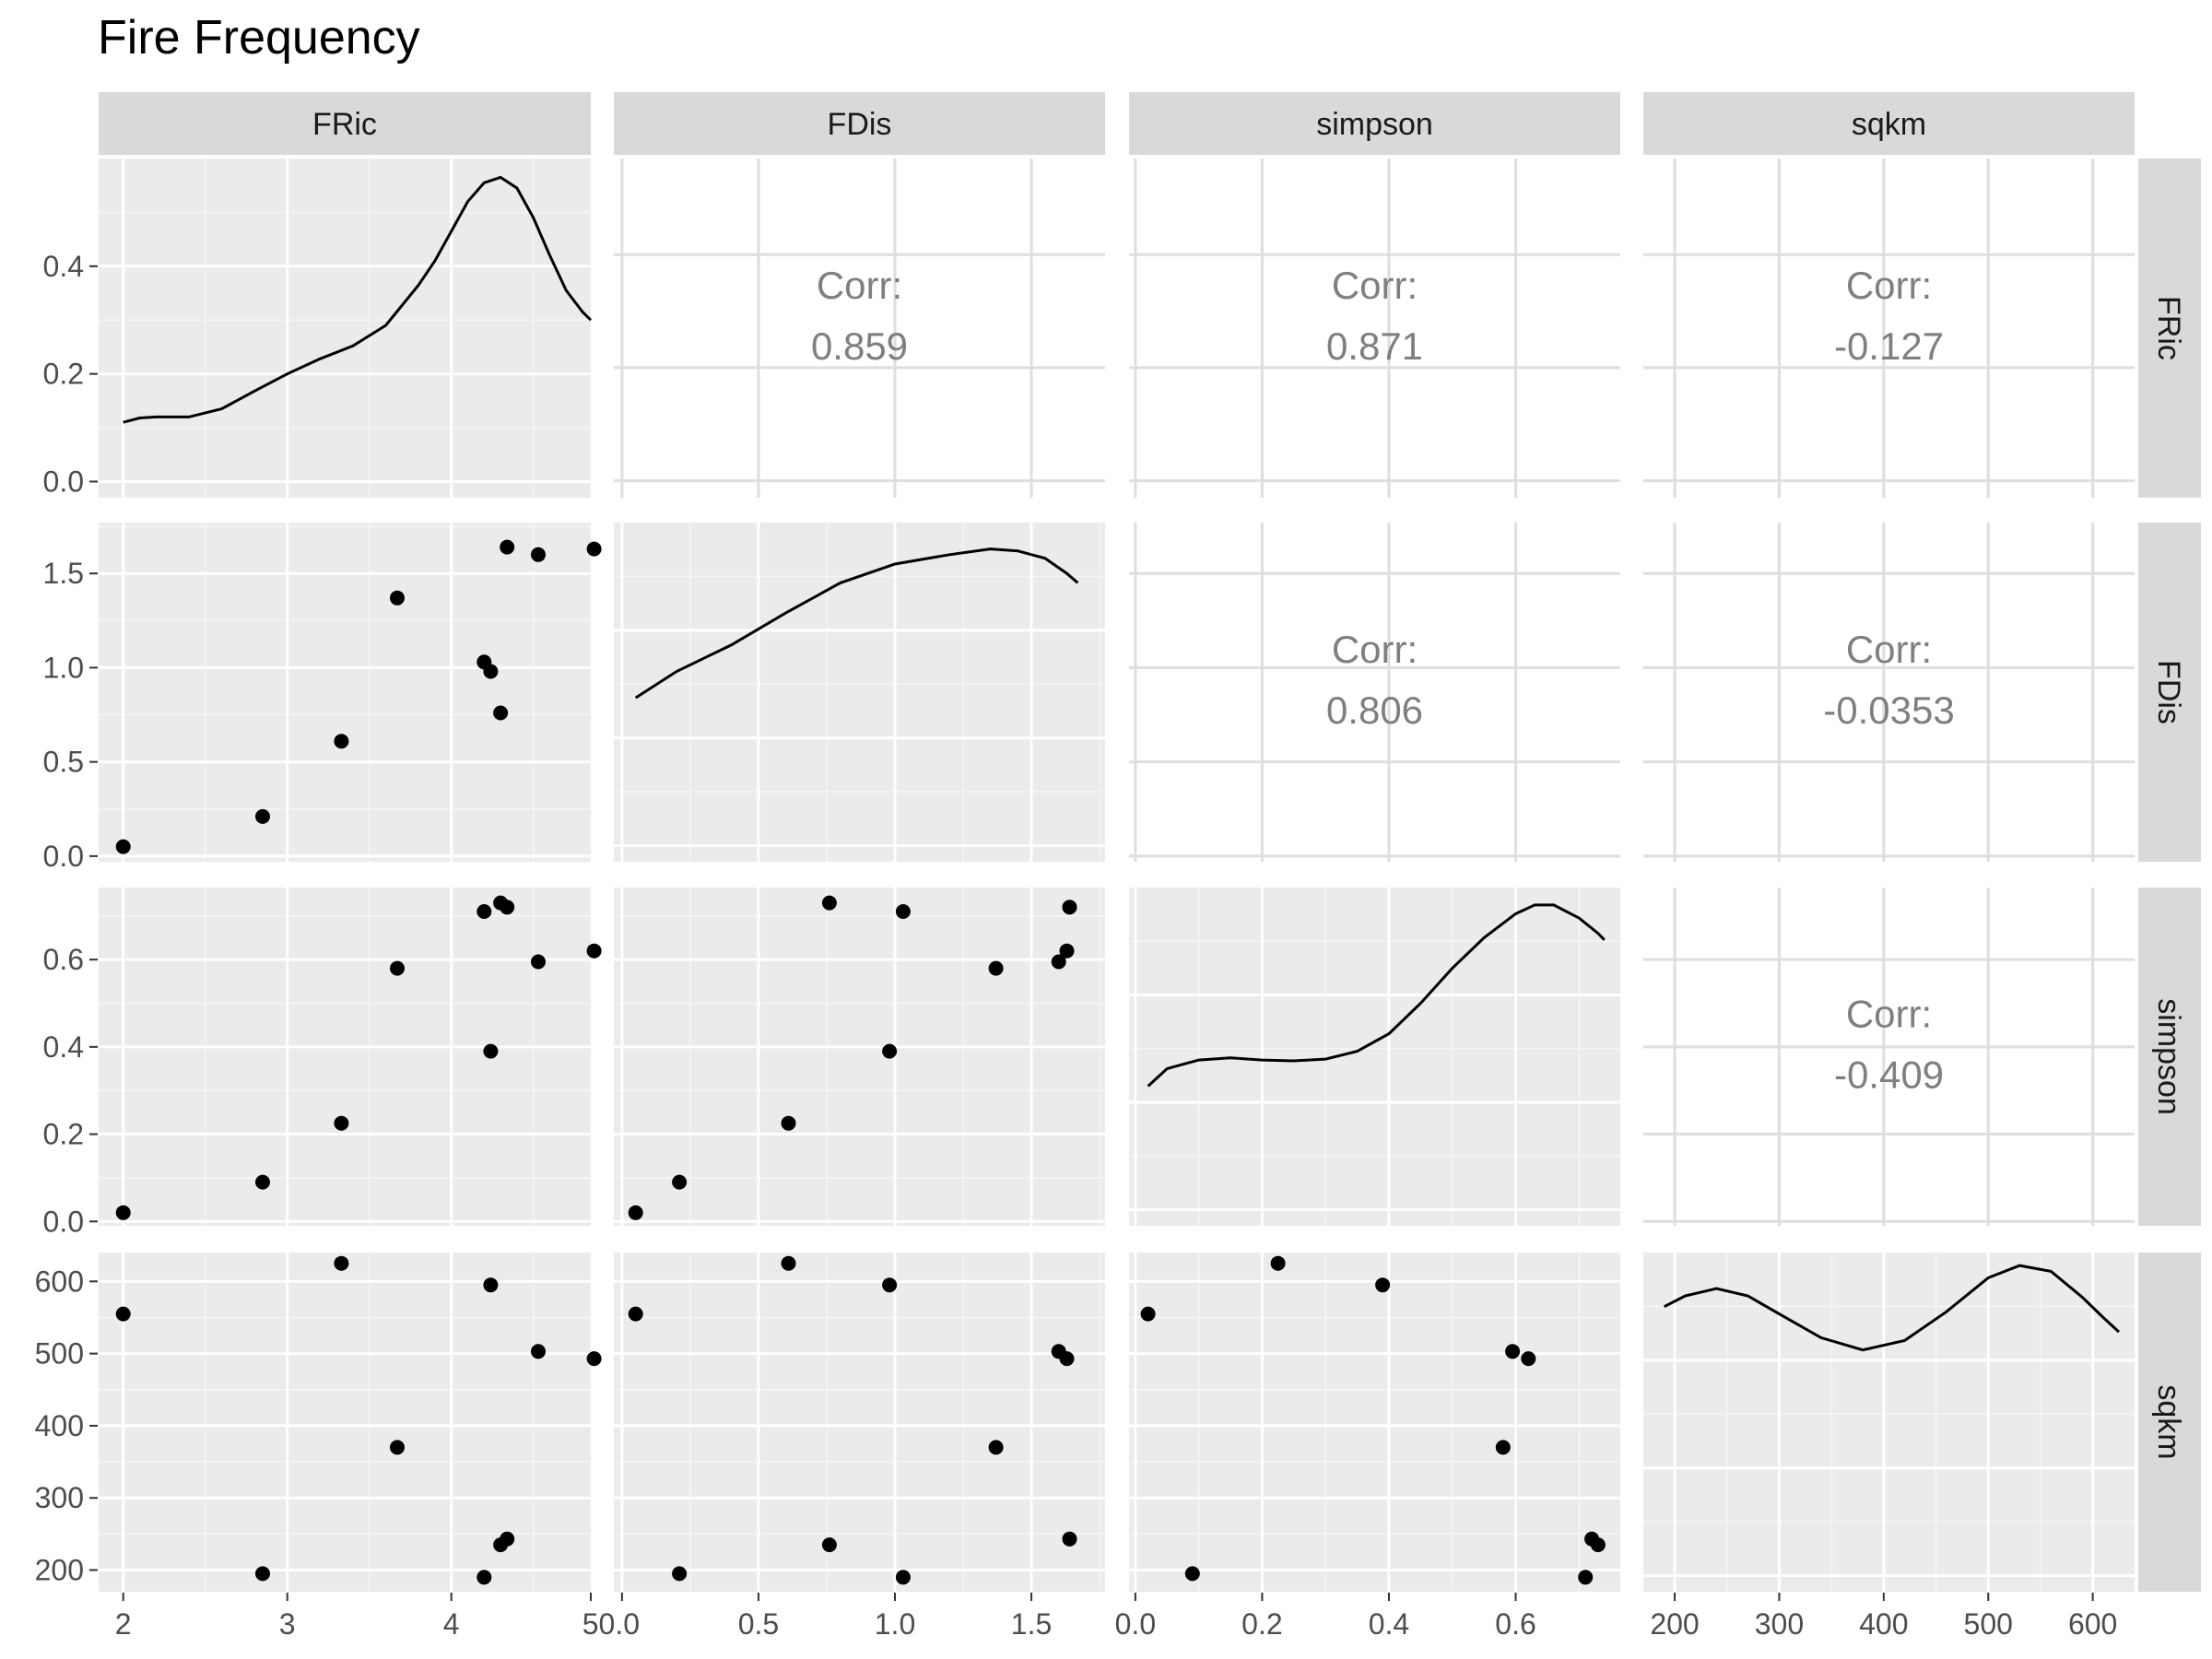 The width and height of the screenshot is (2212, 1659). What do you see at coordinates (63, 481) in the screenshot?
I see `y-tick-label: 0.0` at bounding box center [63, 481].